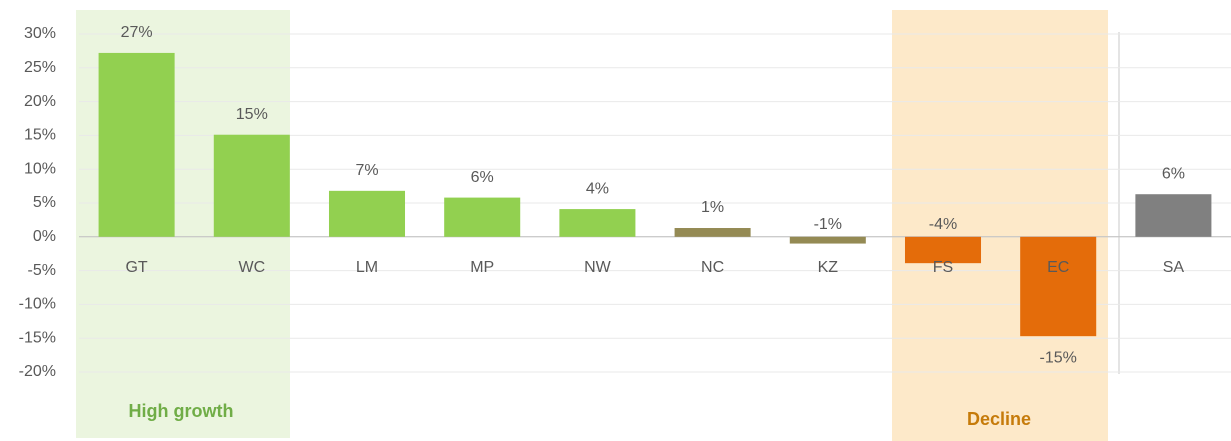  What do you see at coordinates (598, 267) in the screenshot?
I see `x-tick-label: NW` at bounding box center [598, 267].